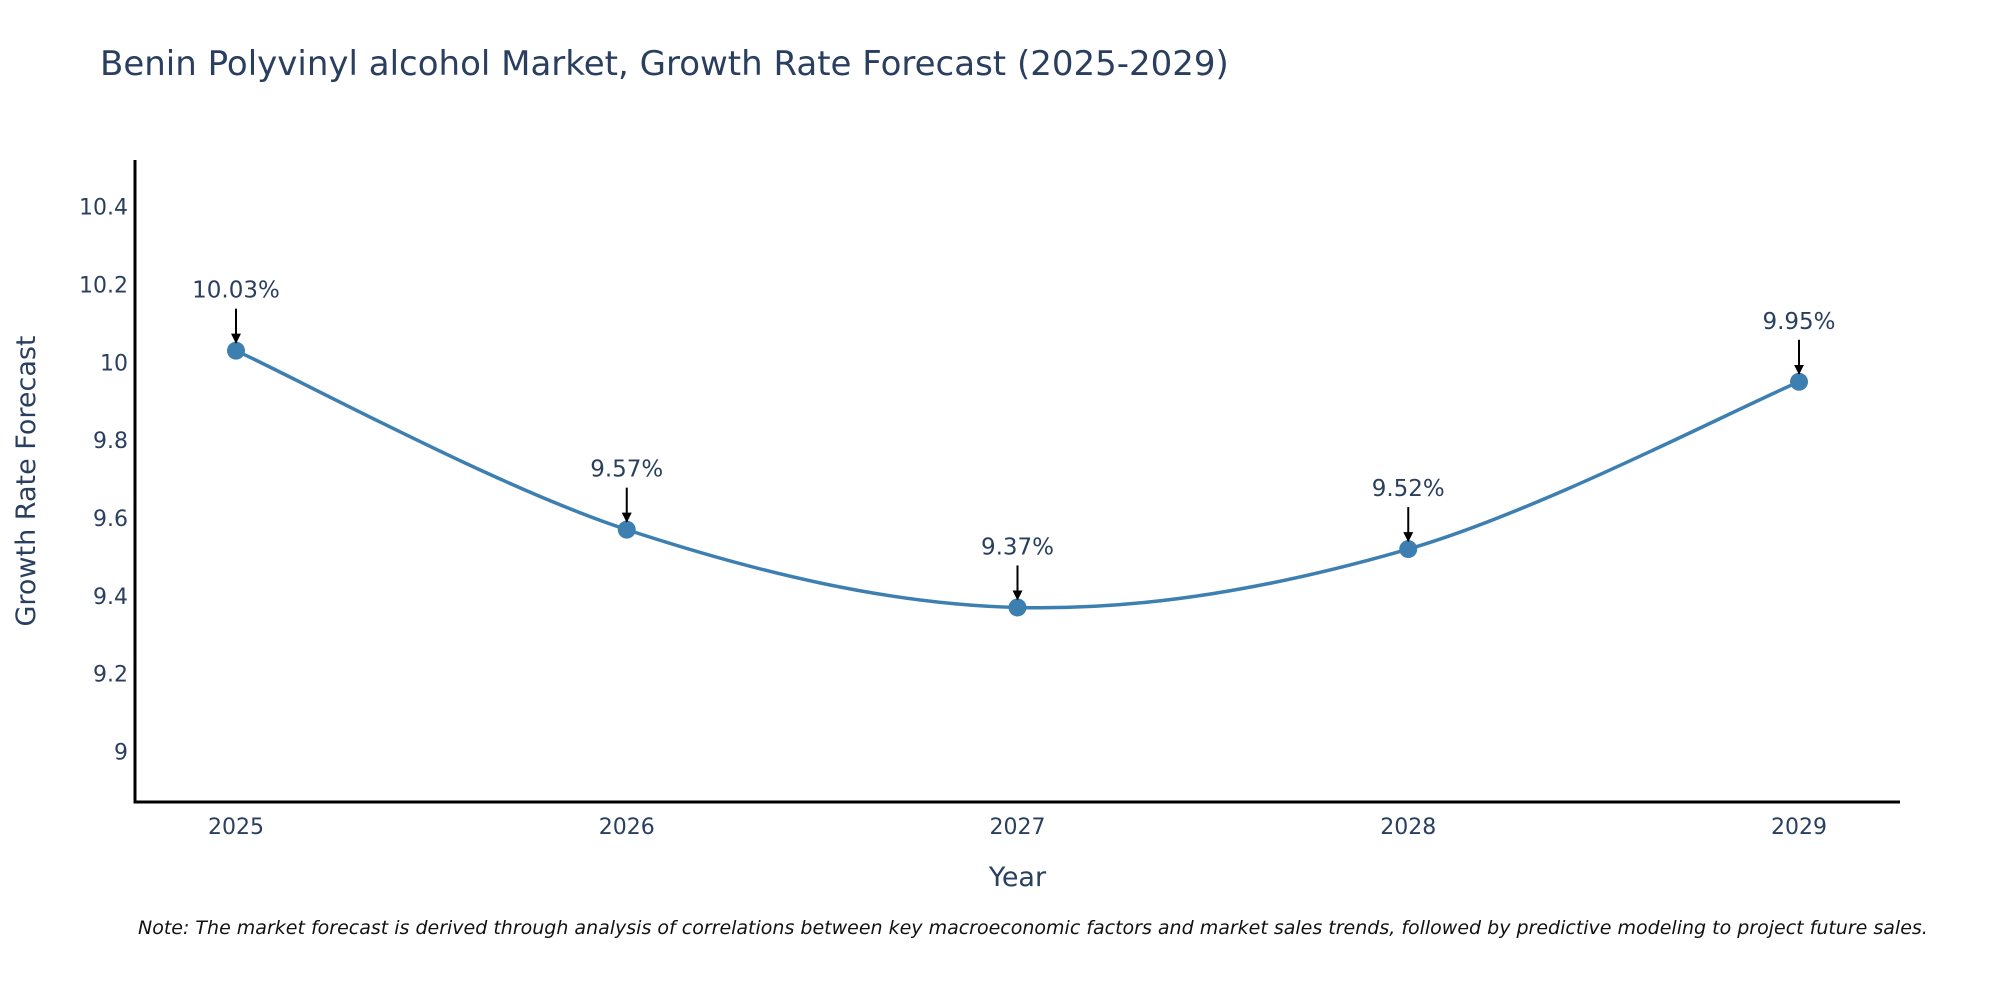 The width and height of the screenshot is (2000, 1000). I want to click on y-tick-label: 9.6, so click(110, 519).